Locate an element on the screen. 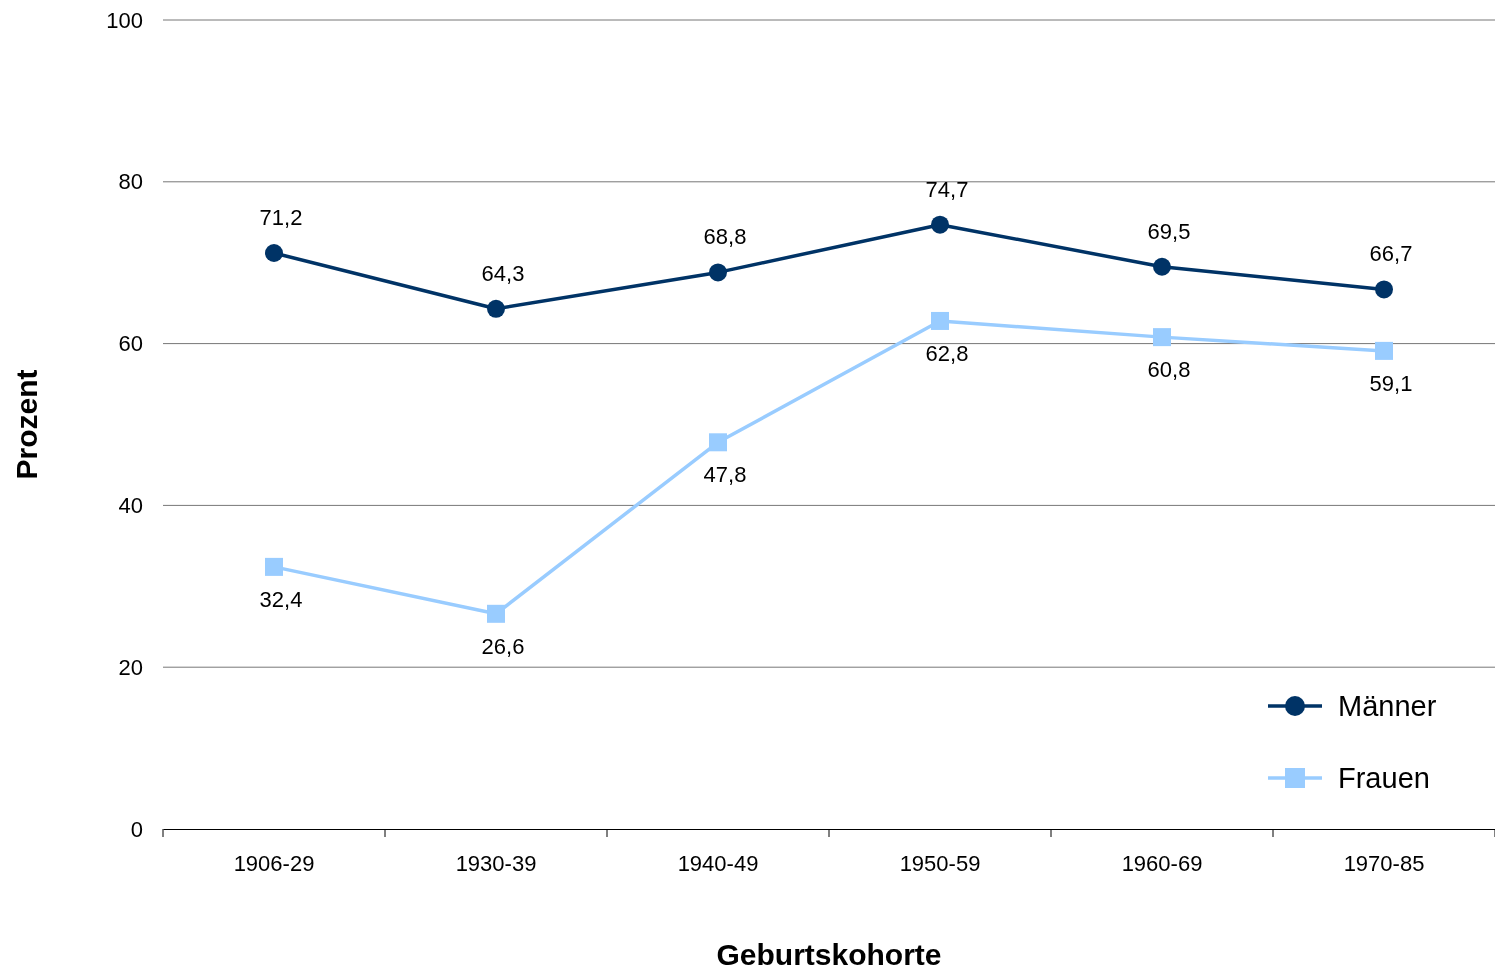 This screenshot has width=1495, height=969. data-label: 69,5 is located at coordinates (1169, 231).